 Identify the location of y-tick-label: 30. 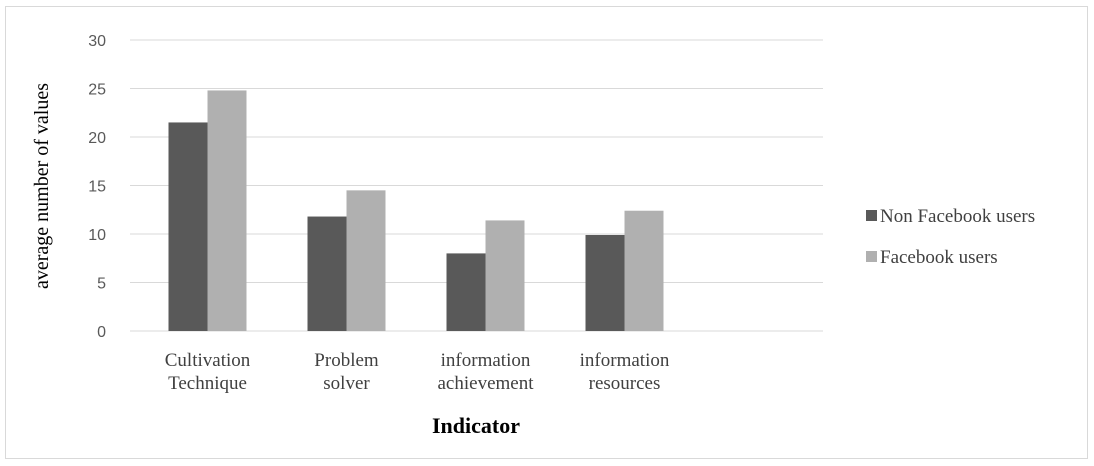
(97, 41).